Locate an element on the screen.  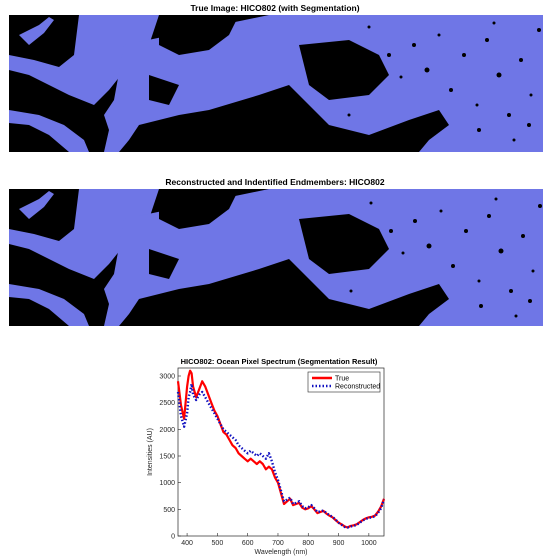
x-tick-label: 600 is located at coordinates (248, 543).